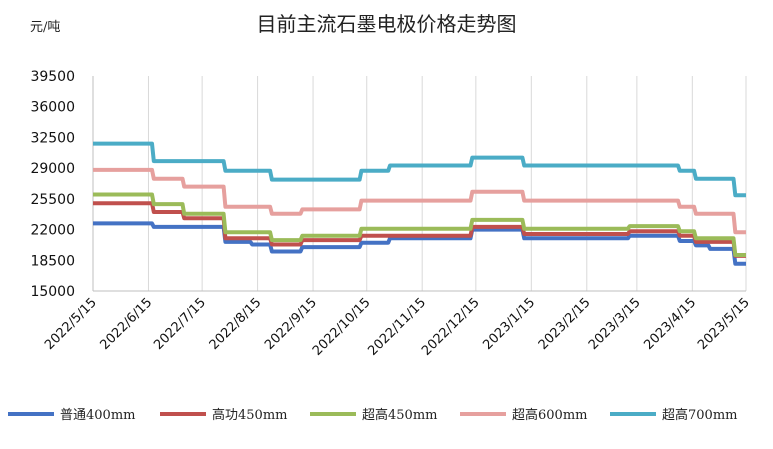 Image resolution: width=773 pixels, height=449 pixels. What do you see at coordinates (52, 231) in the screenshot?
I see `y-tick-label: 22000` at bounding box center [52, 231].